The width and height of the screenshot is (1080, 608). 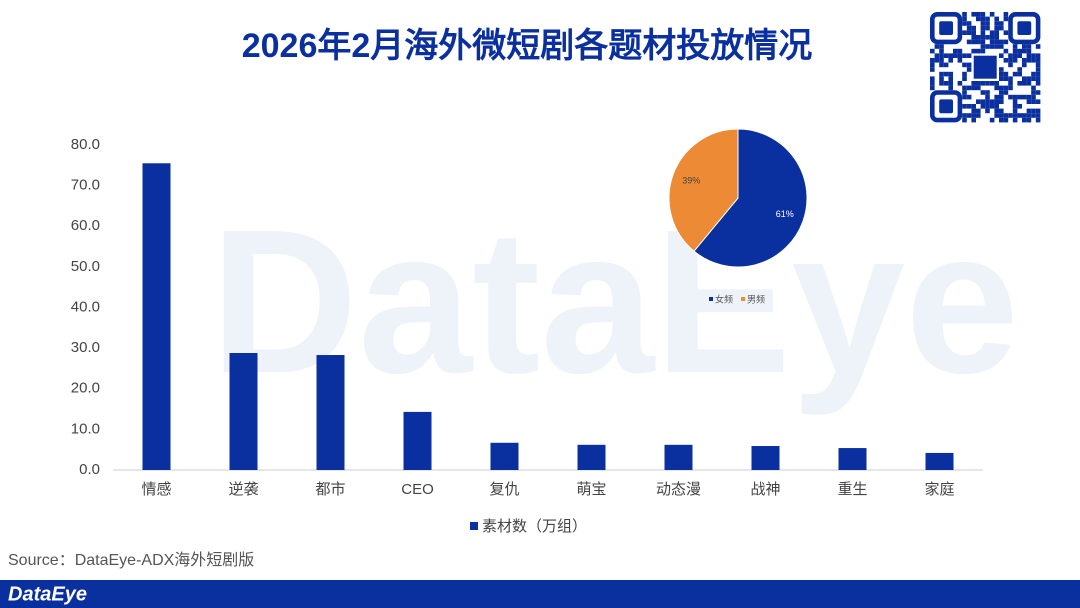 I want to click on y-tick-label: 30.0, so click(x=85, y=347).